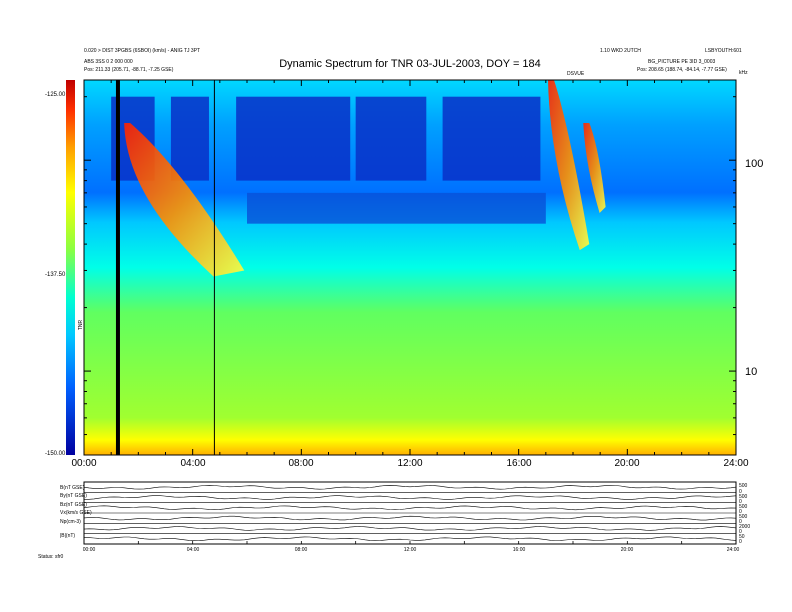 The width and height of the screenshot is (792, 612). Describe the element at coordinates (627, 463) in the screenshot. I see `x-tick-label: 20:00` at that location.